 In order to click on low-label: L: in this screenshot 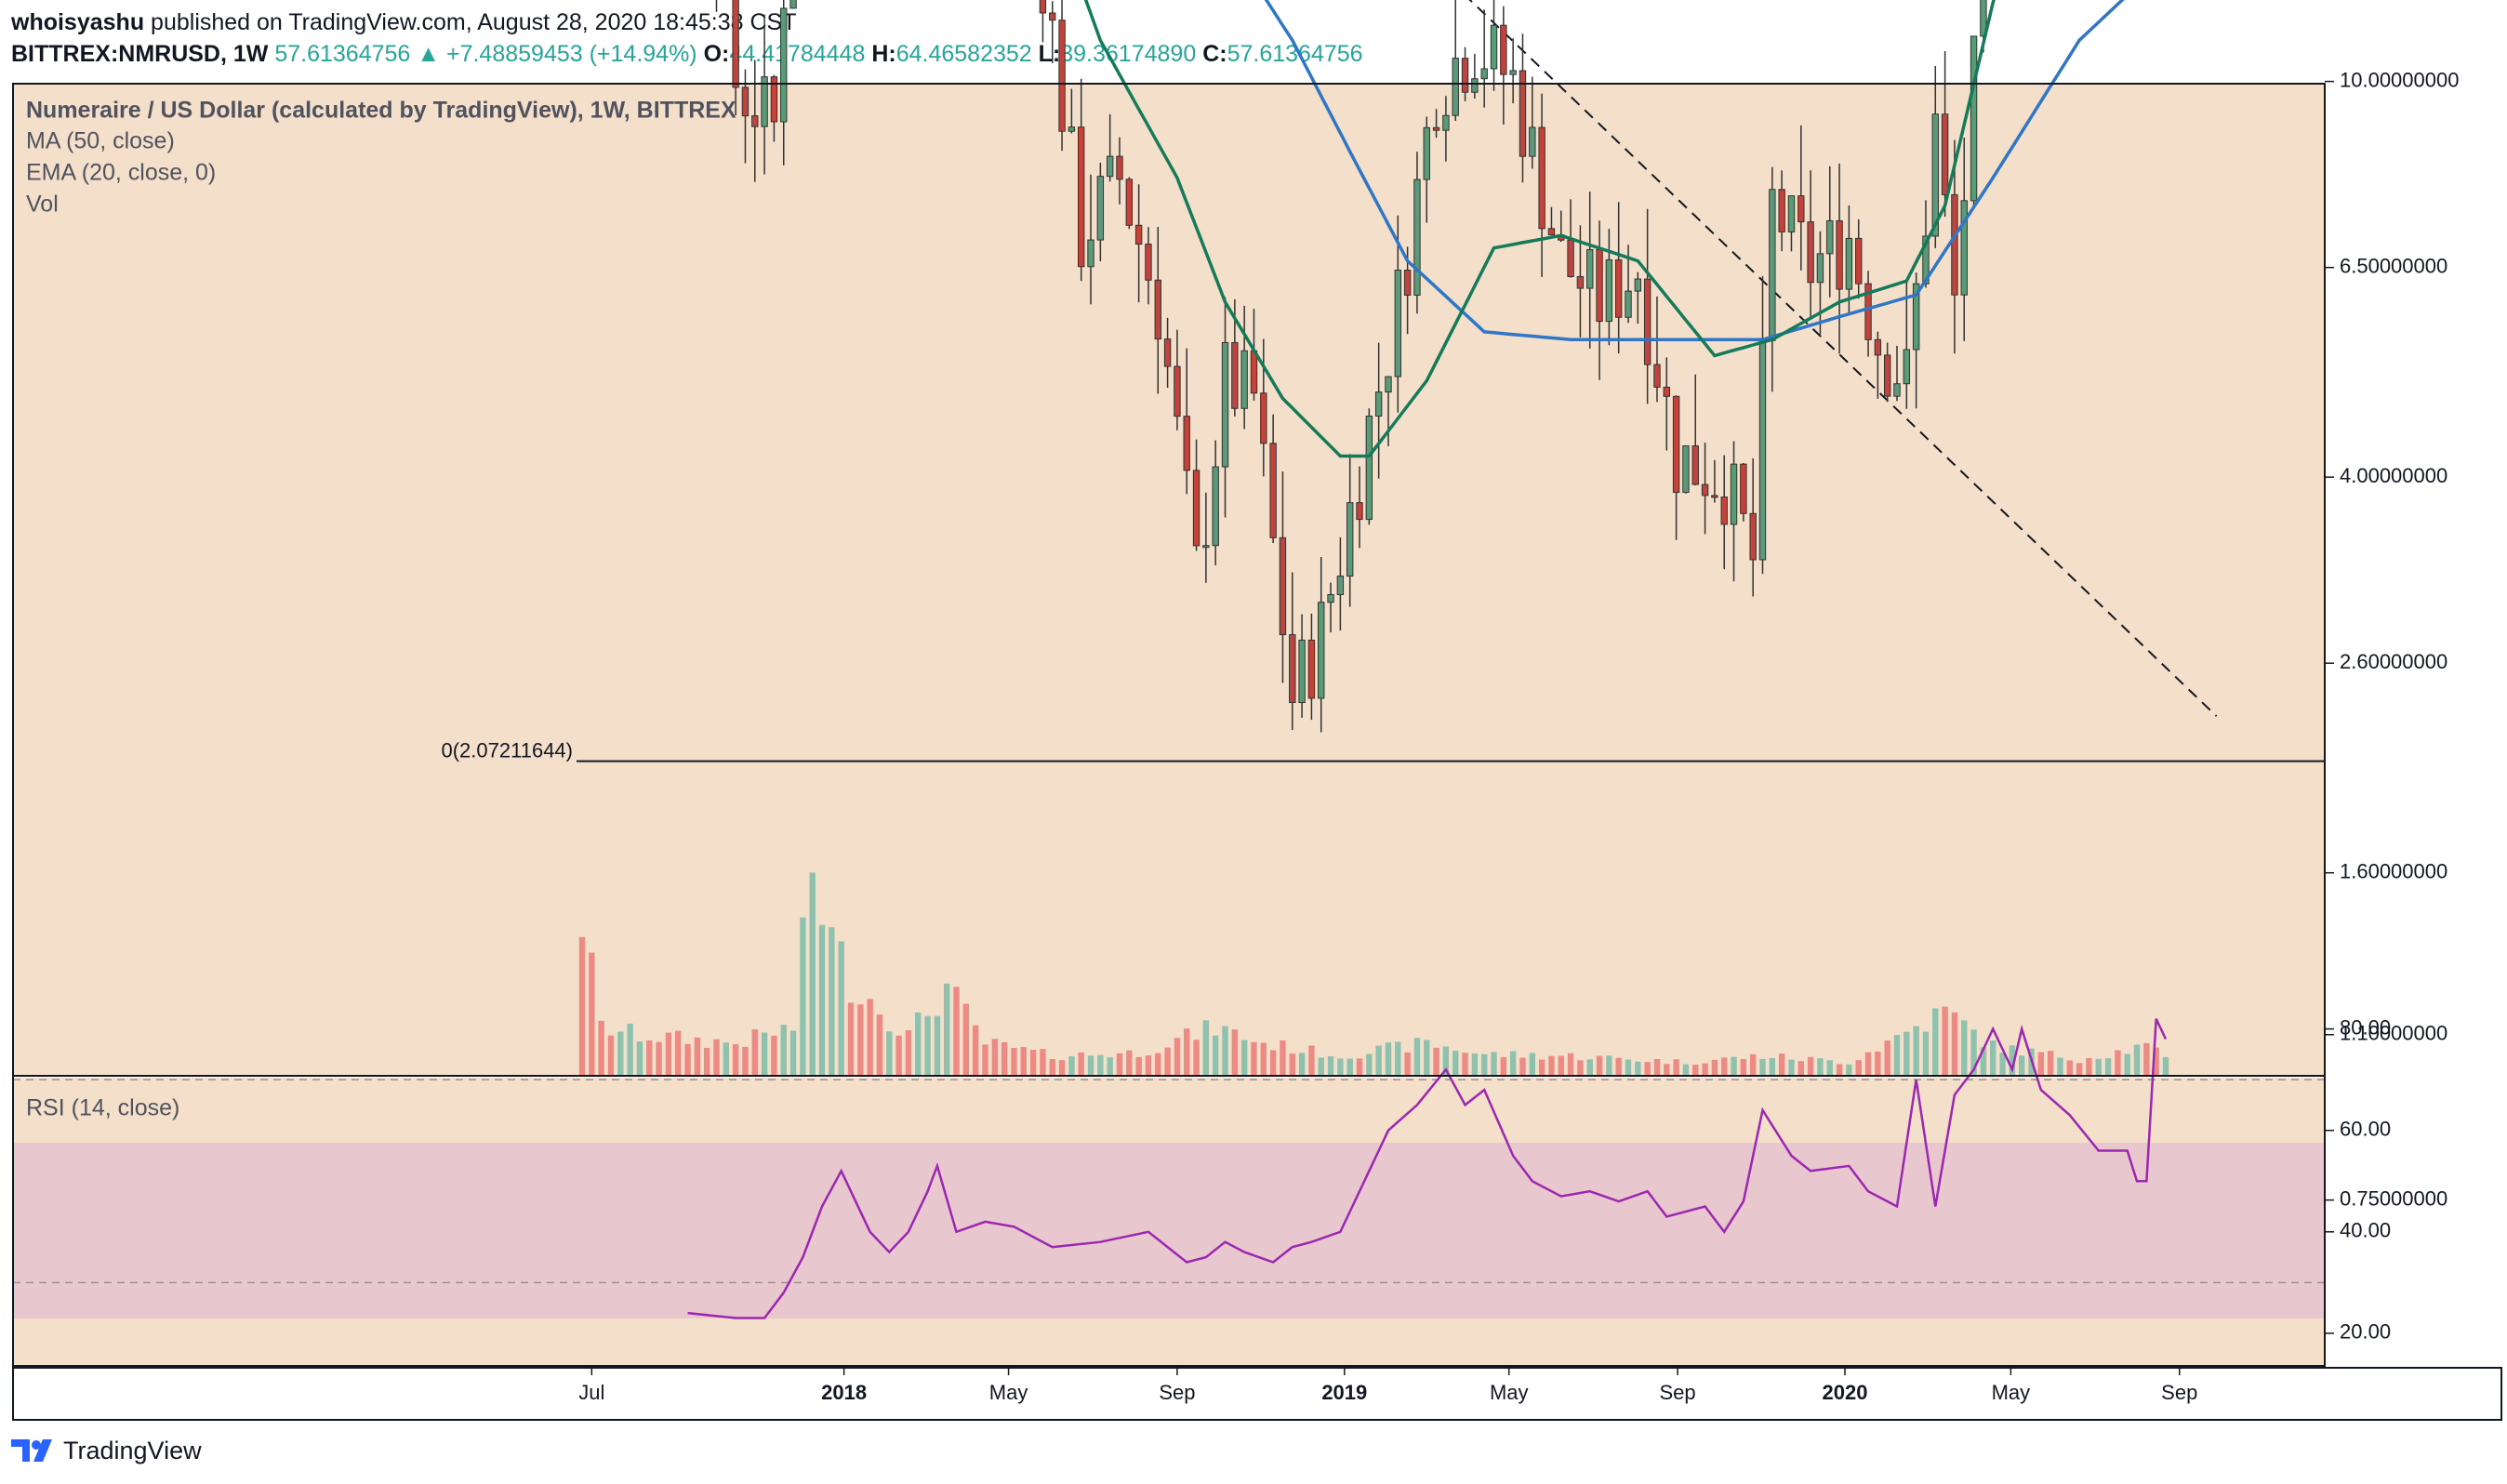, I will do `click(1049, 54)`.